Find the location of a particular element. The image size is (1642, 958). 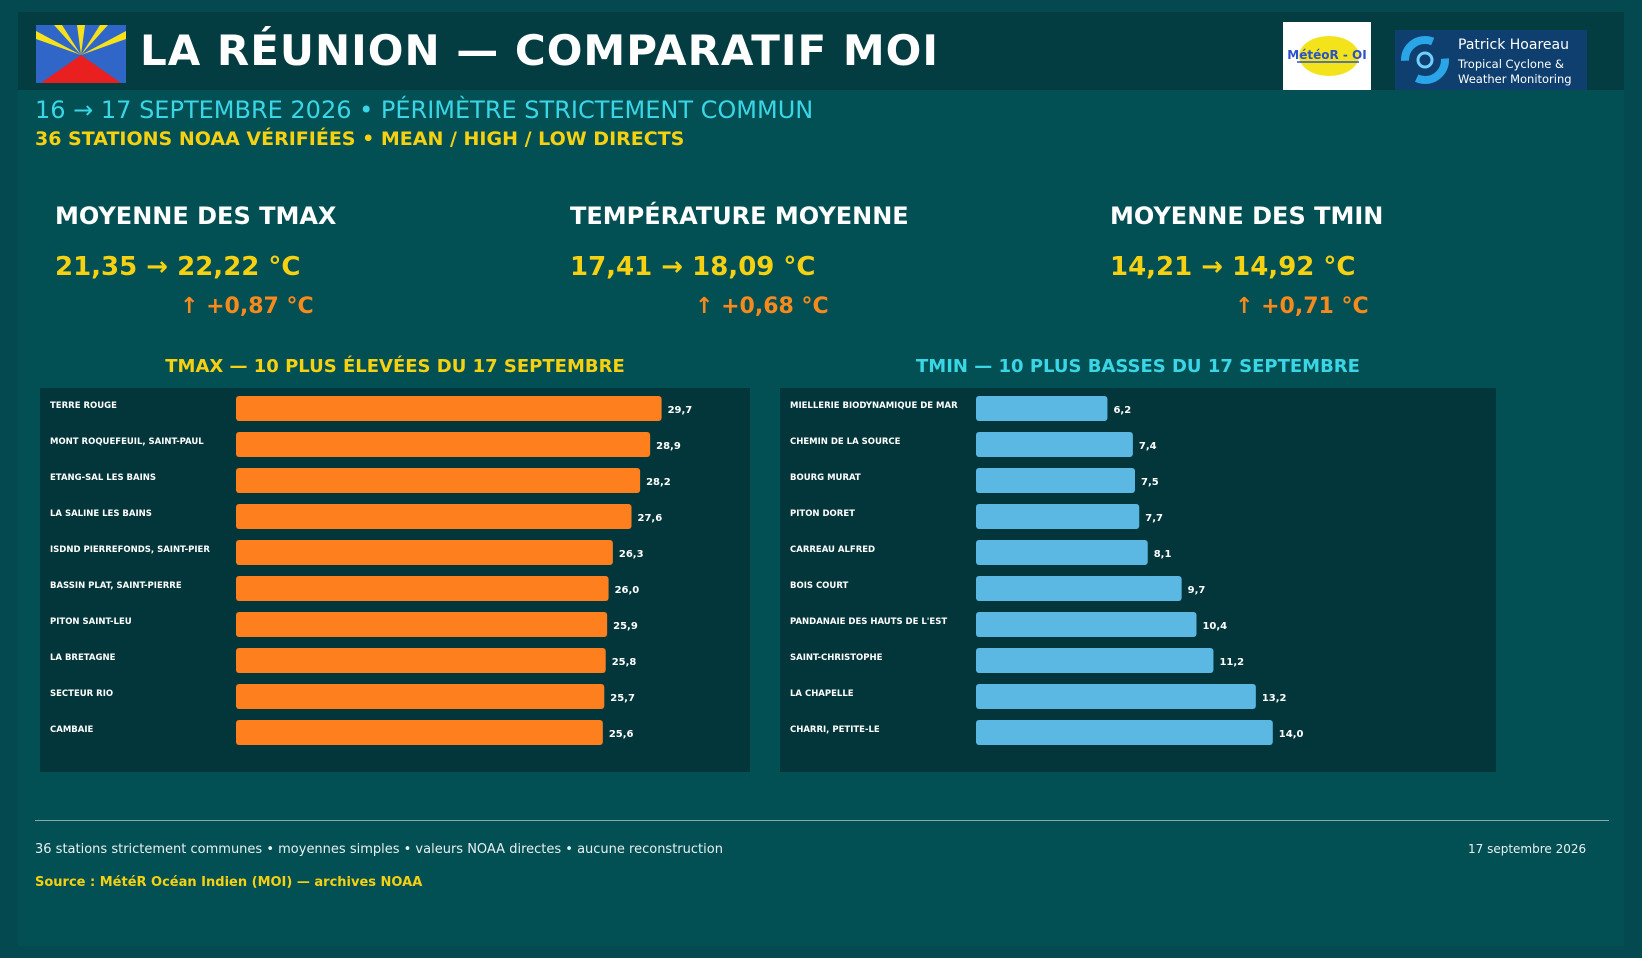

tmax-value-label: 28,2 is located at coordinates (658, 482).